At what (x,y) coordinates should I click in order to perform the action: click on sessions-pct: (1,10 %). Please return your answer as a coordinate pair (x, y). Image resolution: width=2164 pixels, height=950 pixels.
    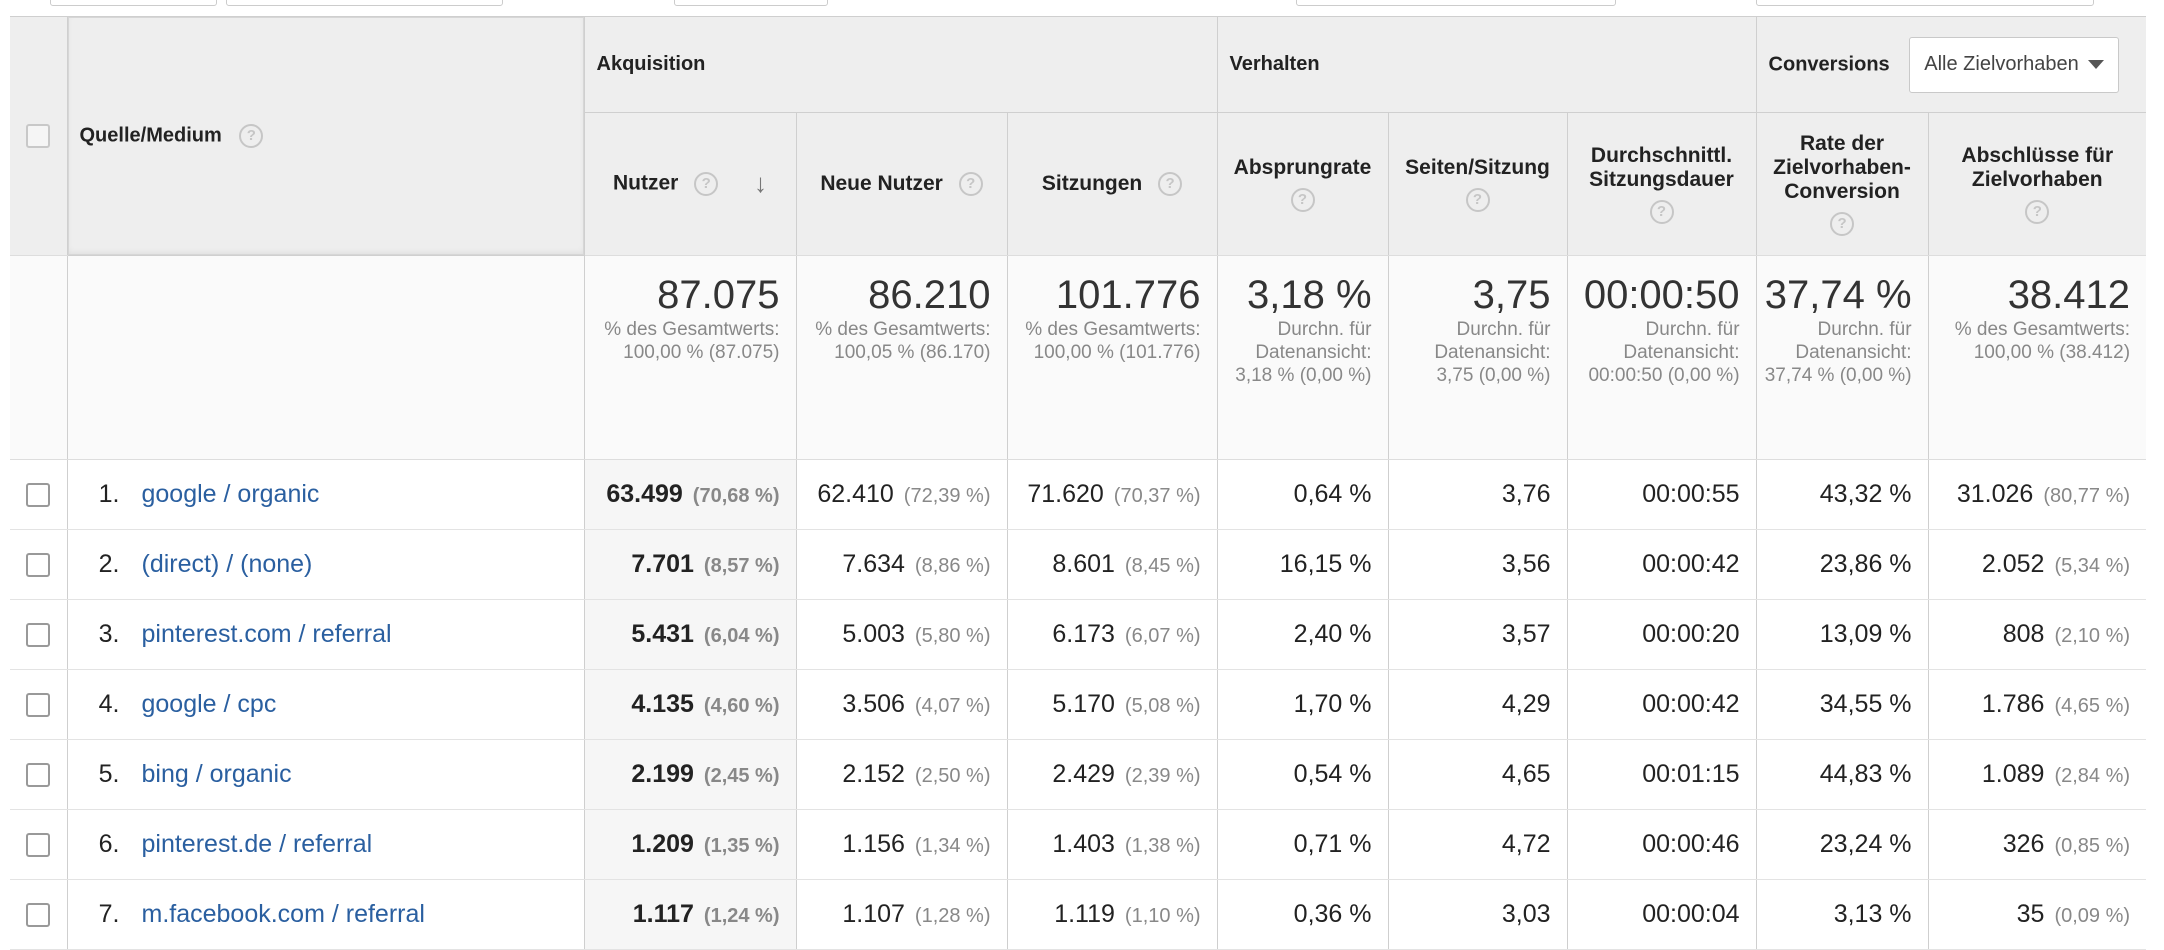
    Looking at the image, I should click on (1162, 916).